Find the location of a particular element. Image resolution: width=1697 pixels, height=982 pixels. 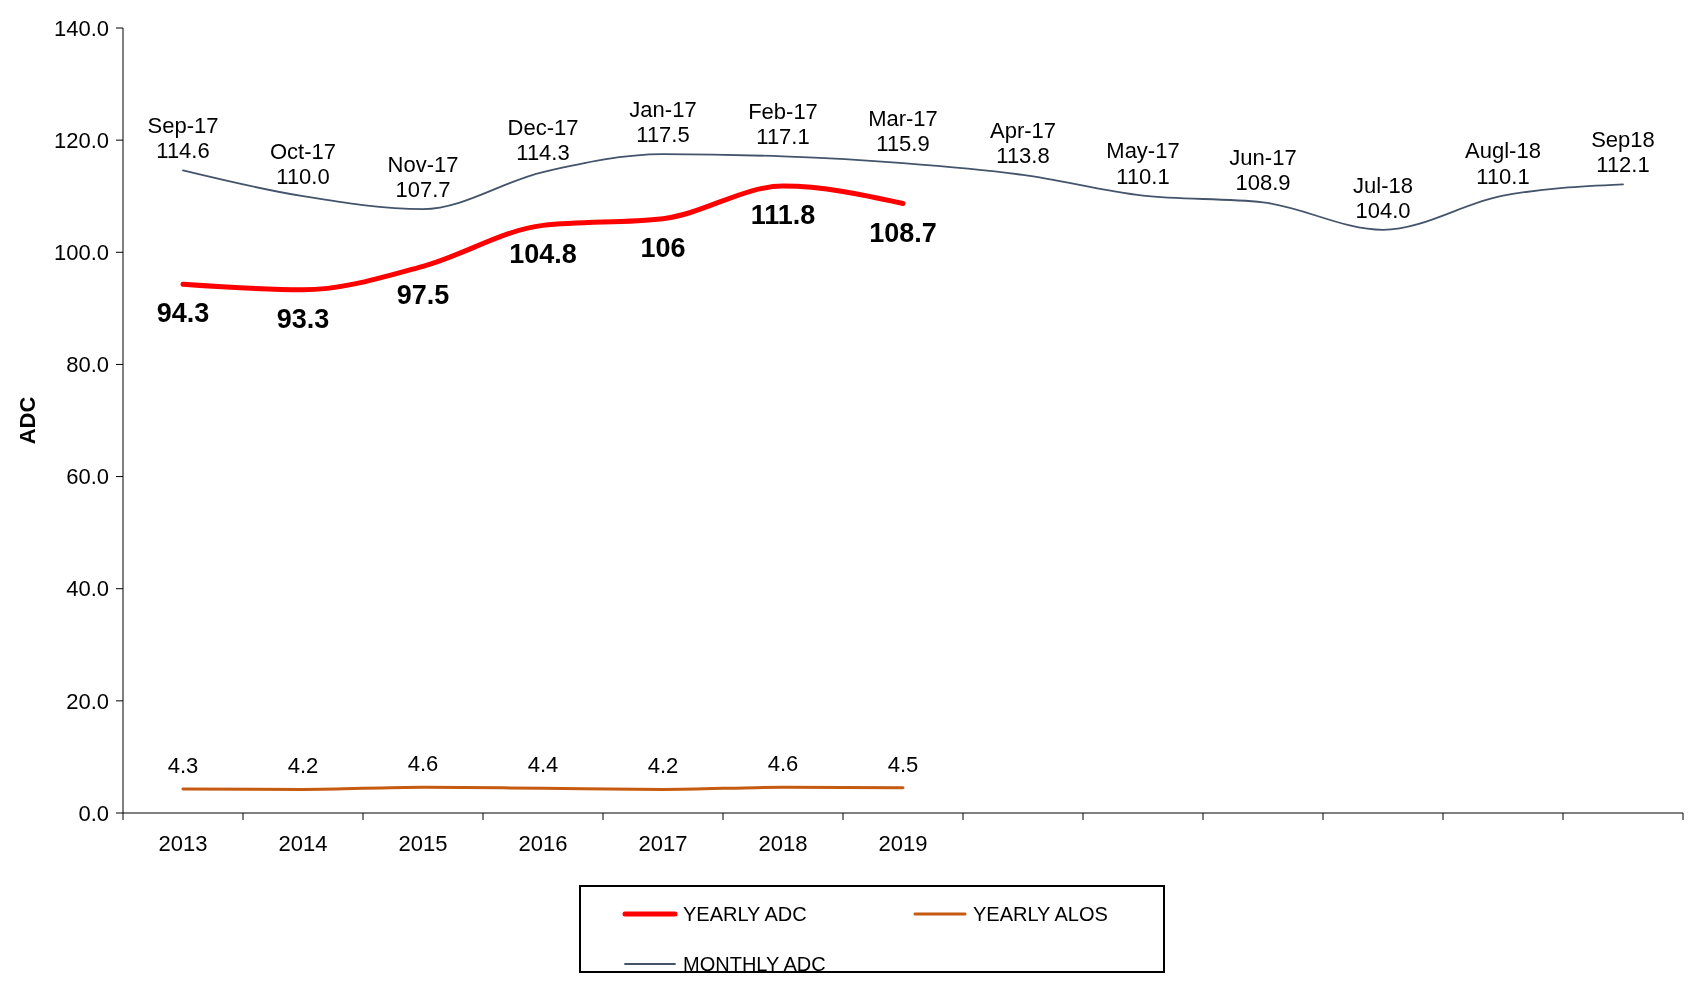

y-axis-title: ADC is located at coordinates (27, 420).